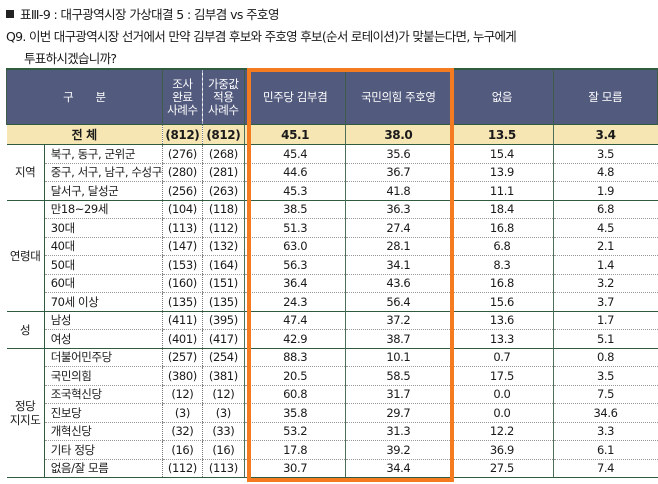 The width and height of the screenshot is (658, 484). I want to click on value-dont-know: 1.9, so click(605, 191).